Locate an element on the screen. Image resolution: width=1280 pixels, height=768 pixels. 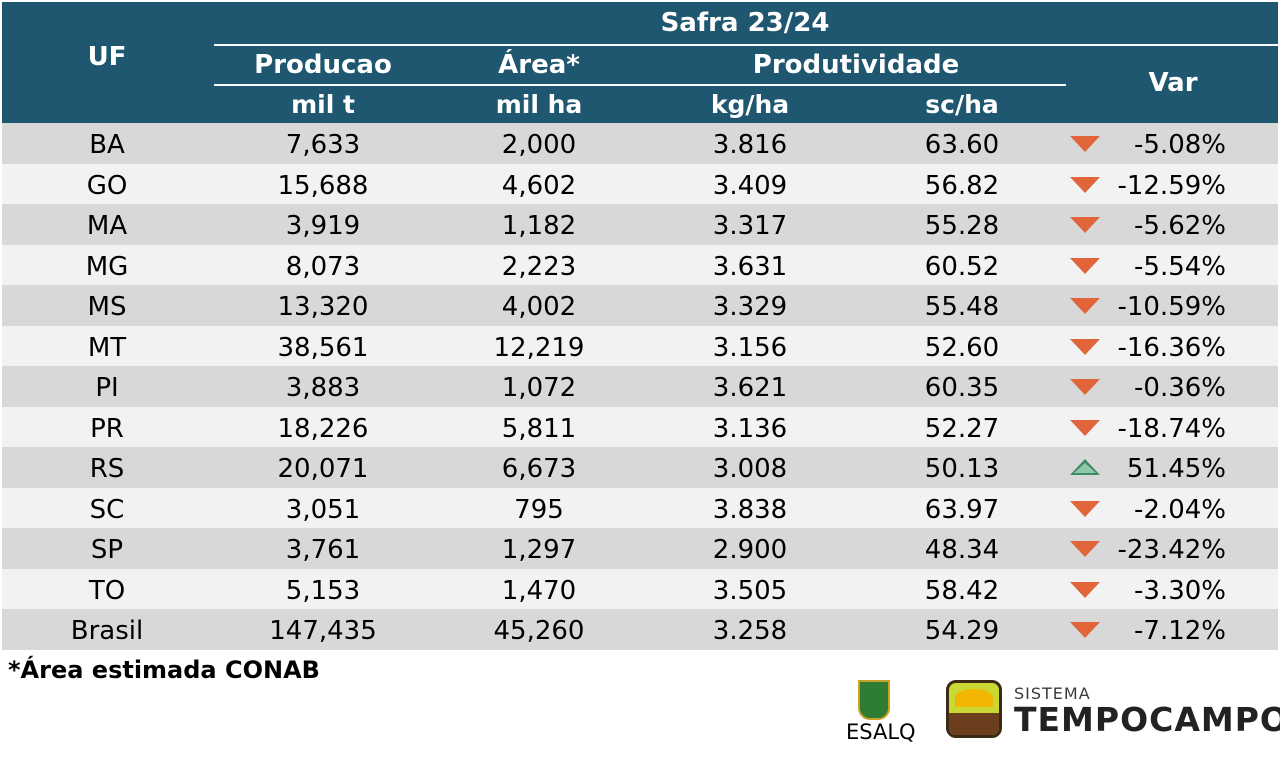
tempocampo-name-text: TEMPOCAMPO is located at coordinates (1147, 719).